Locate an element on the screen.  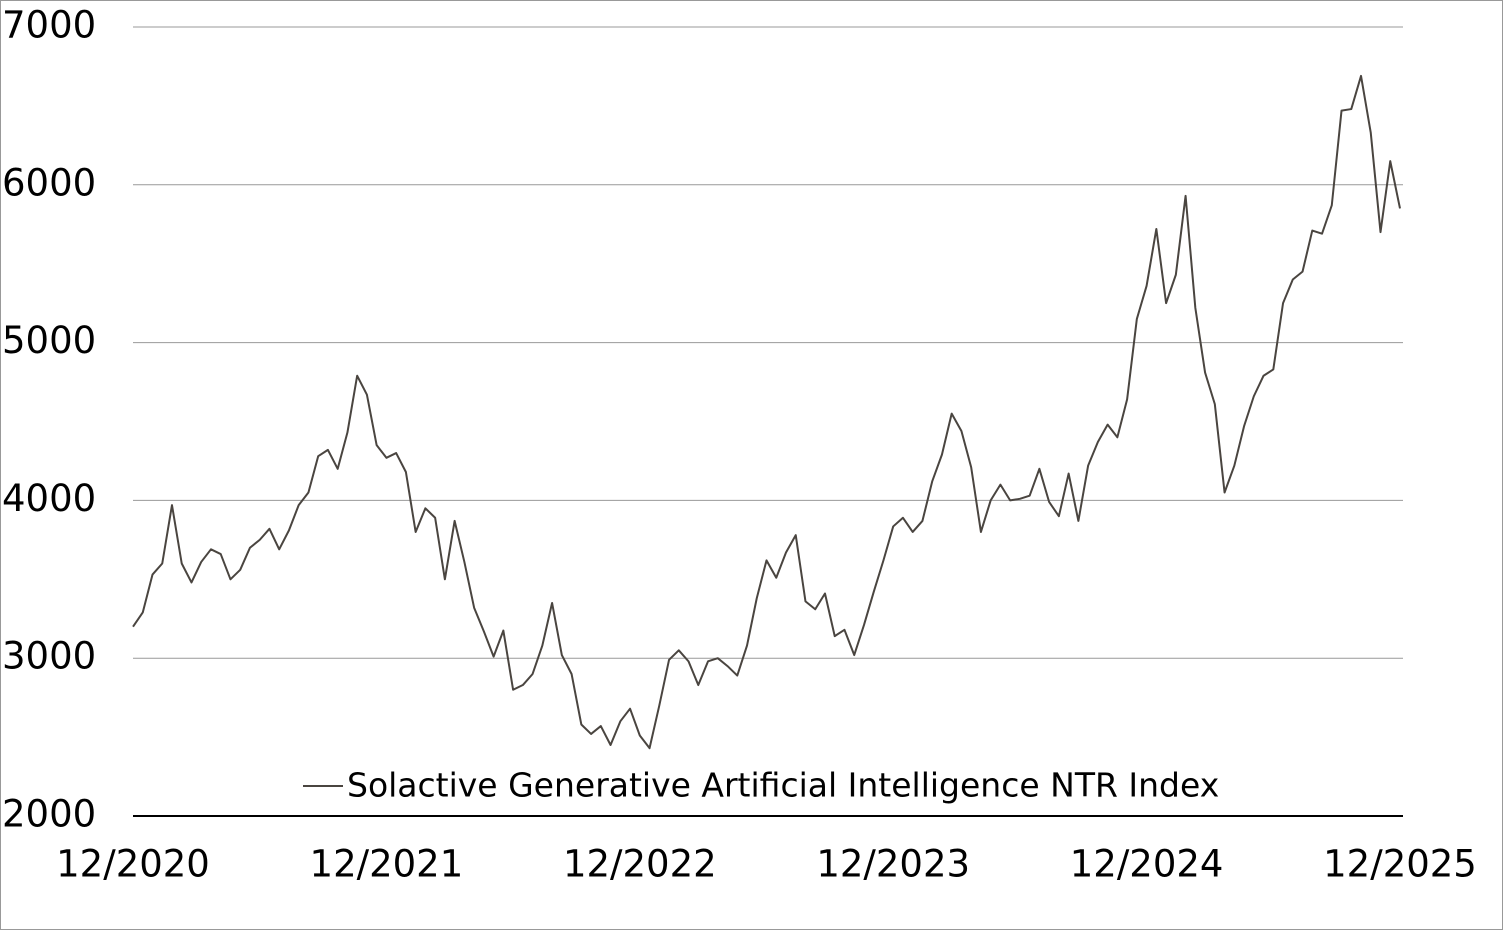
x-tick-label: 12/2022 is located at coordinates (640, 864).